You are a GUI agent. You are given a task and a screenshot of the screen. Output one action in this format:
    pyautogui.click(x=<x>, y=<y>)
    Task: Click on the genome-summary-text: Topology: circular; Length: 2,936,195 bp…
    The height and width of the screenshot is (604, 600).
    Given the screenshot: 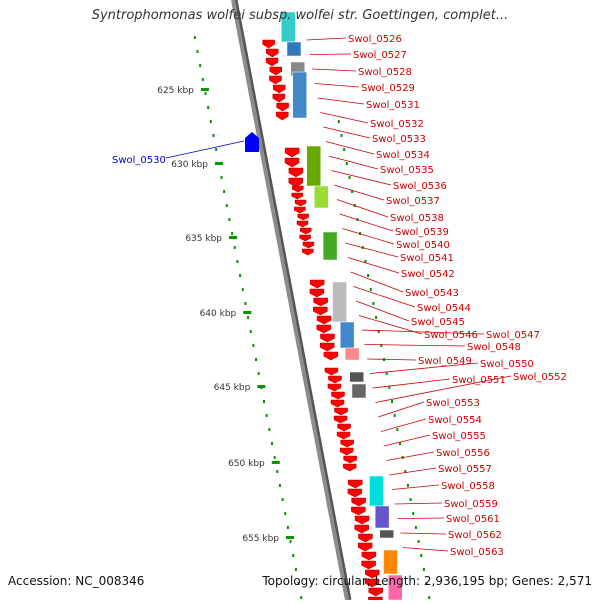 What is the action you would take?
    pyautogui.click(x=427, y=581)
    